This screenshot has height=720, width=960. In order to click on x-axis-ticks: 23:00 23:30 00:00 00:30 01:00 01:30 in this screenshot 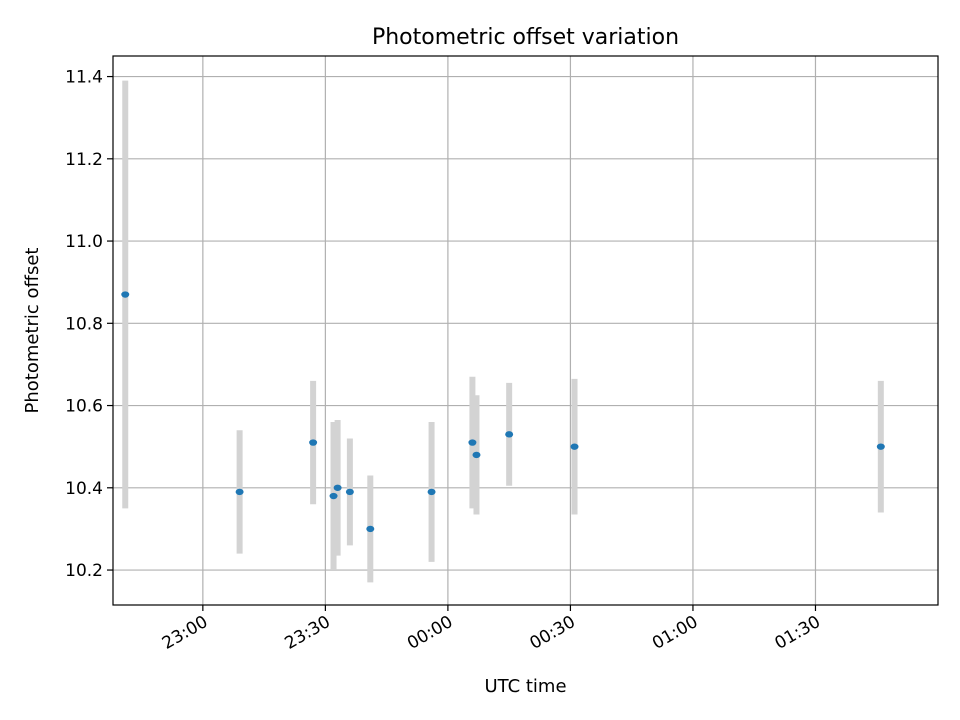, I will do `click(491, 629)`.